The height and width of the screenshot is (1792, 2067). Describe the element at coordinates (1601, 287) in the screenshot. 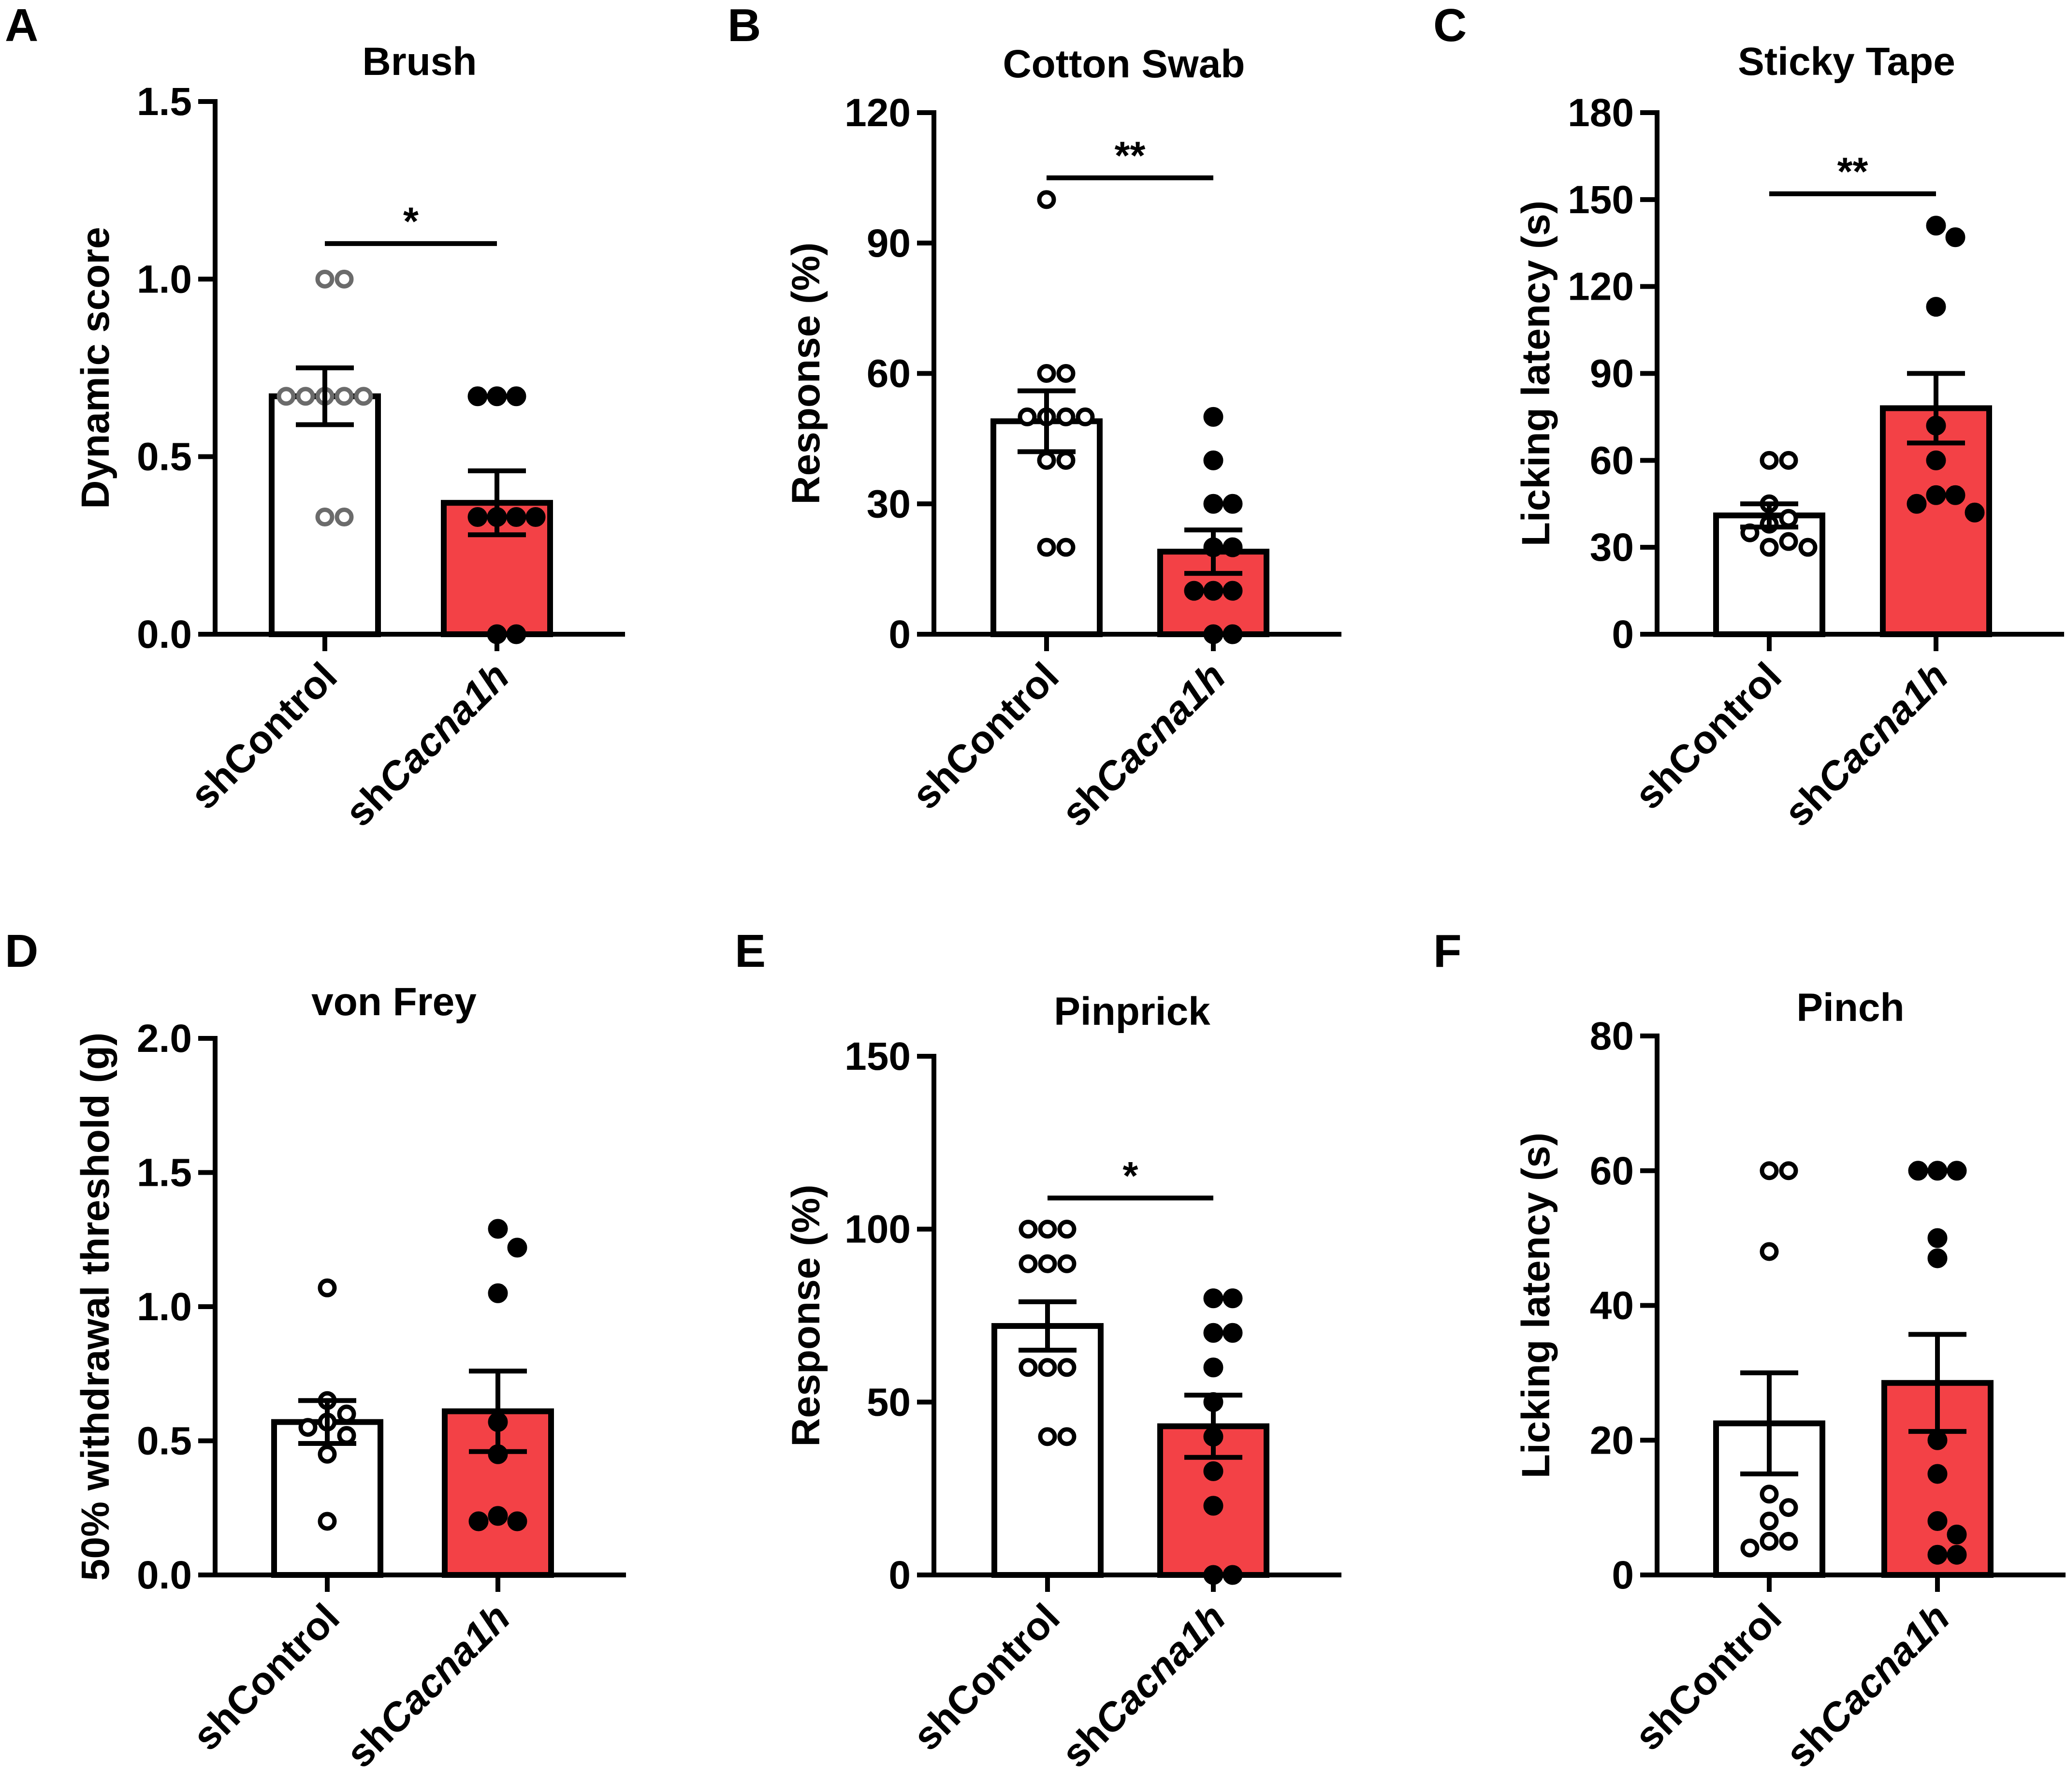

I see `y-tick-label: 120` at that location.